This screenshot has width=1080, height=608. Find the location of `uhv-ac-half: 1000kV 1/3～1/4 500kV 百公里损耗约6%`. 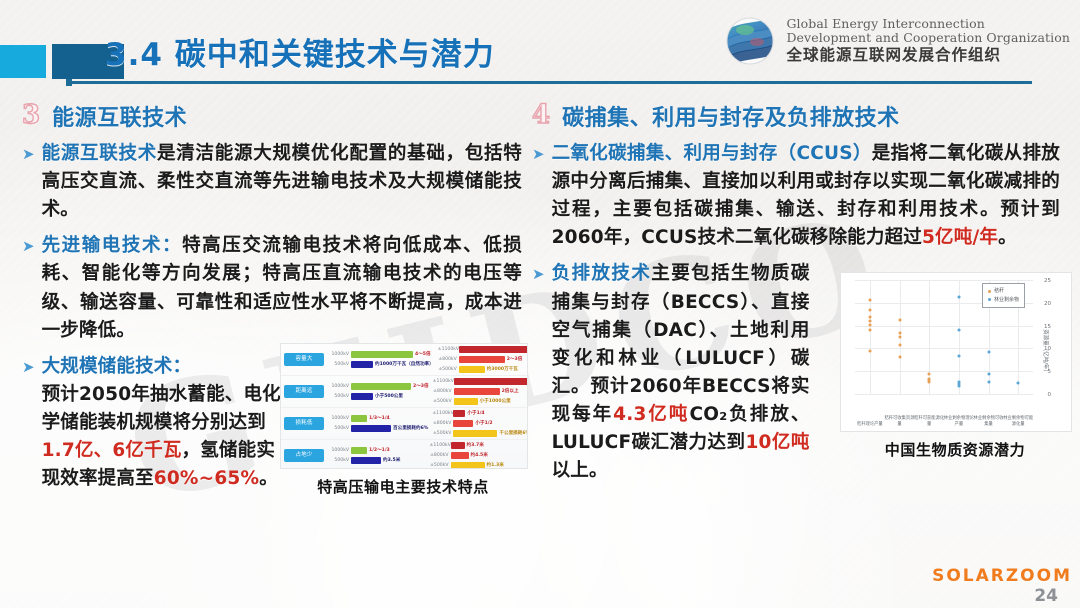

uhv-ac-half: 1000kV 1/3～1/4 500kV 百公里损耗约6% is located at coordinates (379, 423).